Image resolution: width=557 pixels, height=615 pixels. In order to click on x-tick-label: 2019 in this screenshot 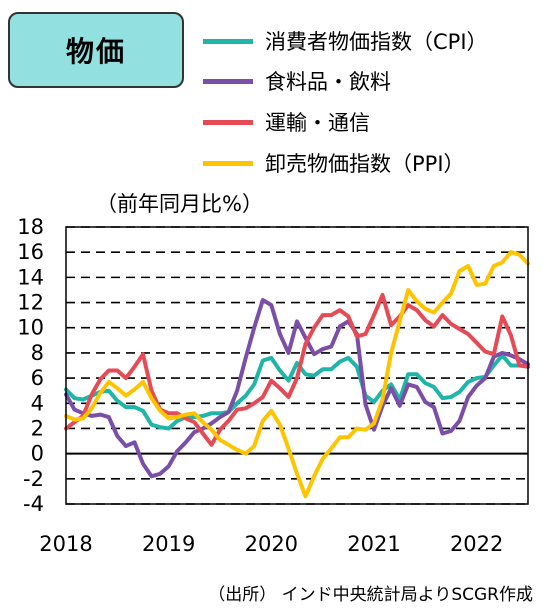, I will do `click(168, 544)`.